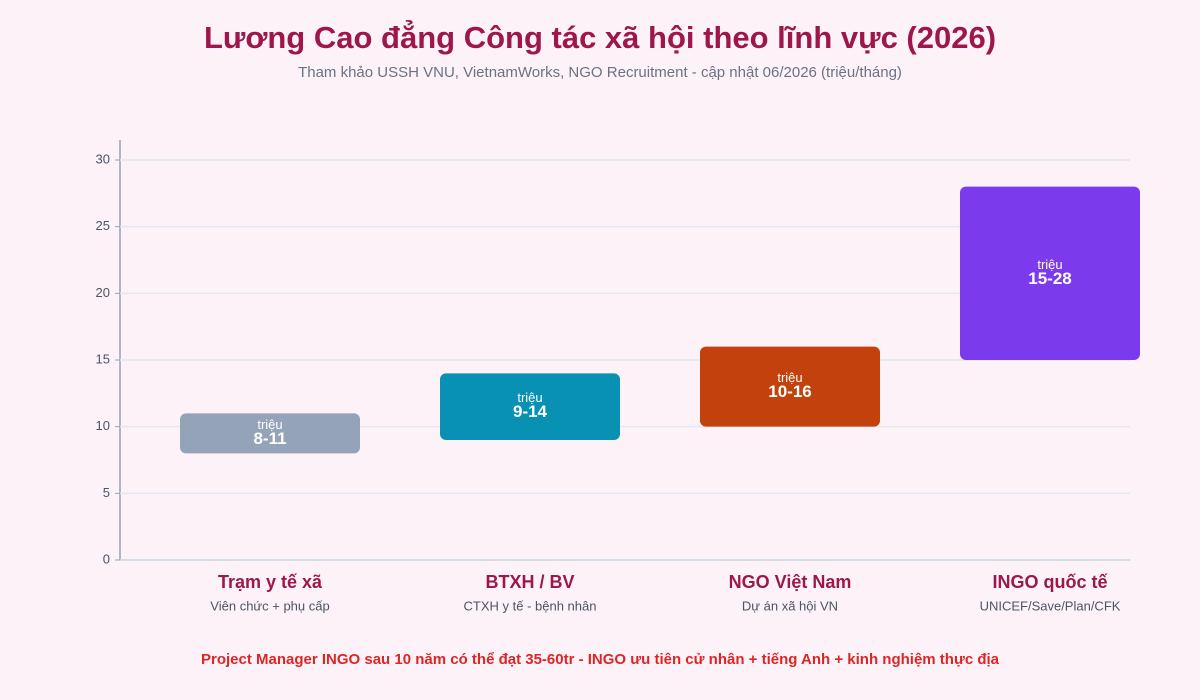  What do you see at coordinates (103, 358) in the screenshot?
I see `y-tick-label: 15` at bounding box center [103, 358].